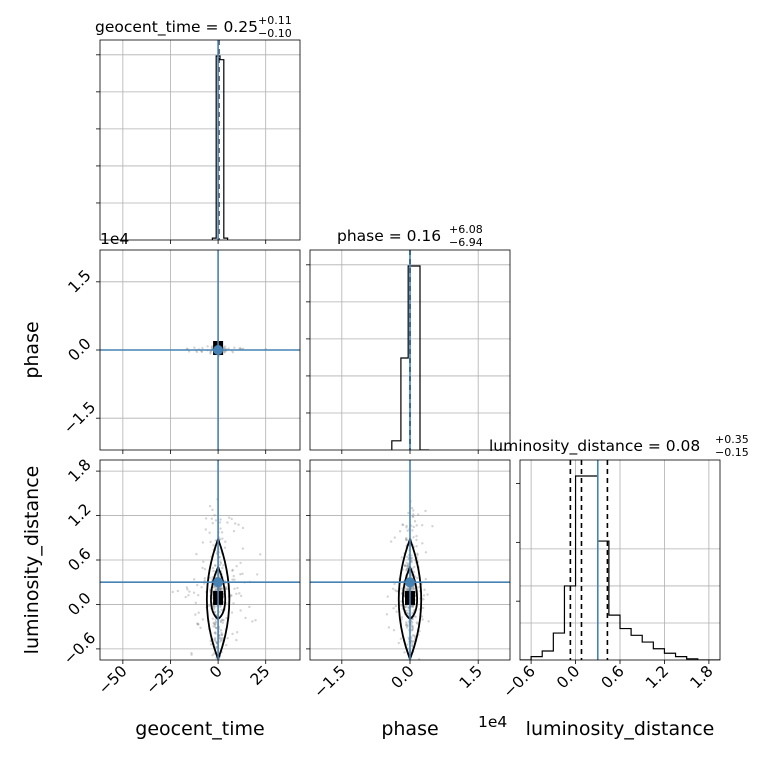  I want to click on tick-label-y-geocent-time-vs-luminosity-distance-3: 1.2, so click(80, 515).